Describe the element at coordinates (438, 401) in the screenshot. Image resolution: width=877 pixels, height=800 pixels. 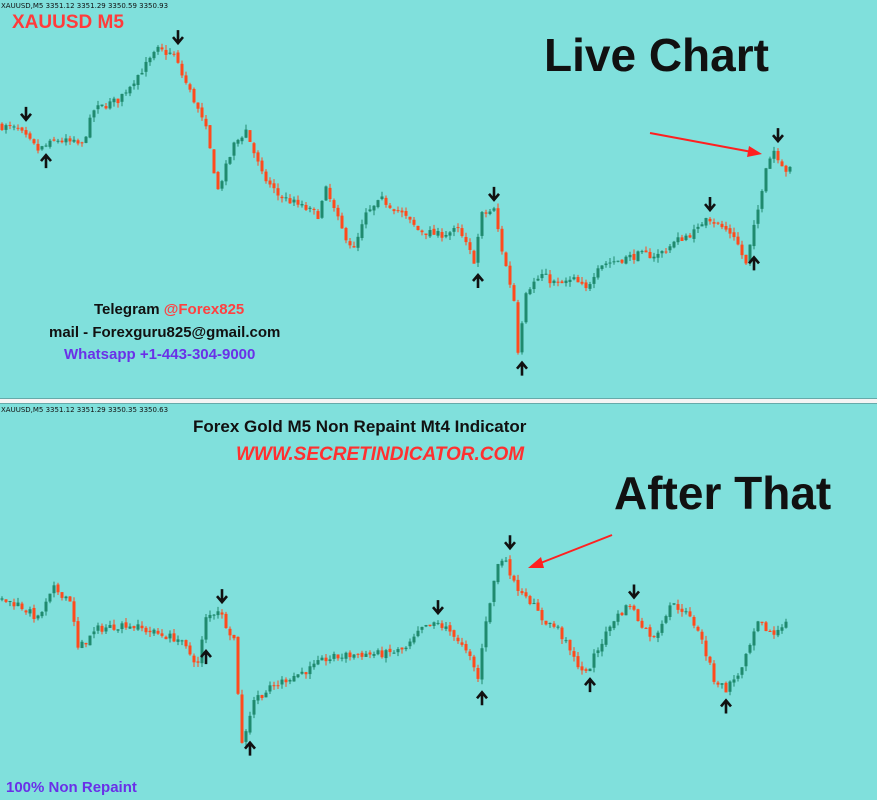
I see `panel-divider` at that location.